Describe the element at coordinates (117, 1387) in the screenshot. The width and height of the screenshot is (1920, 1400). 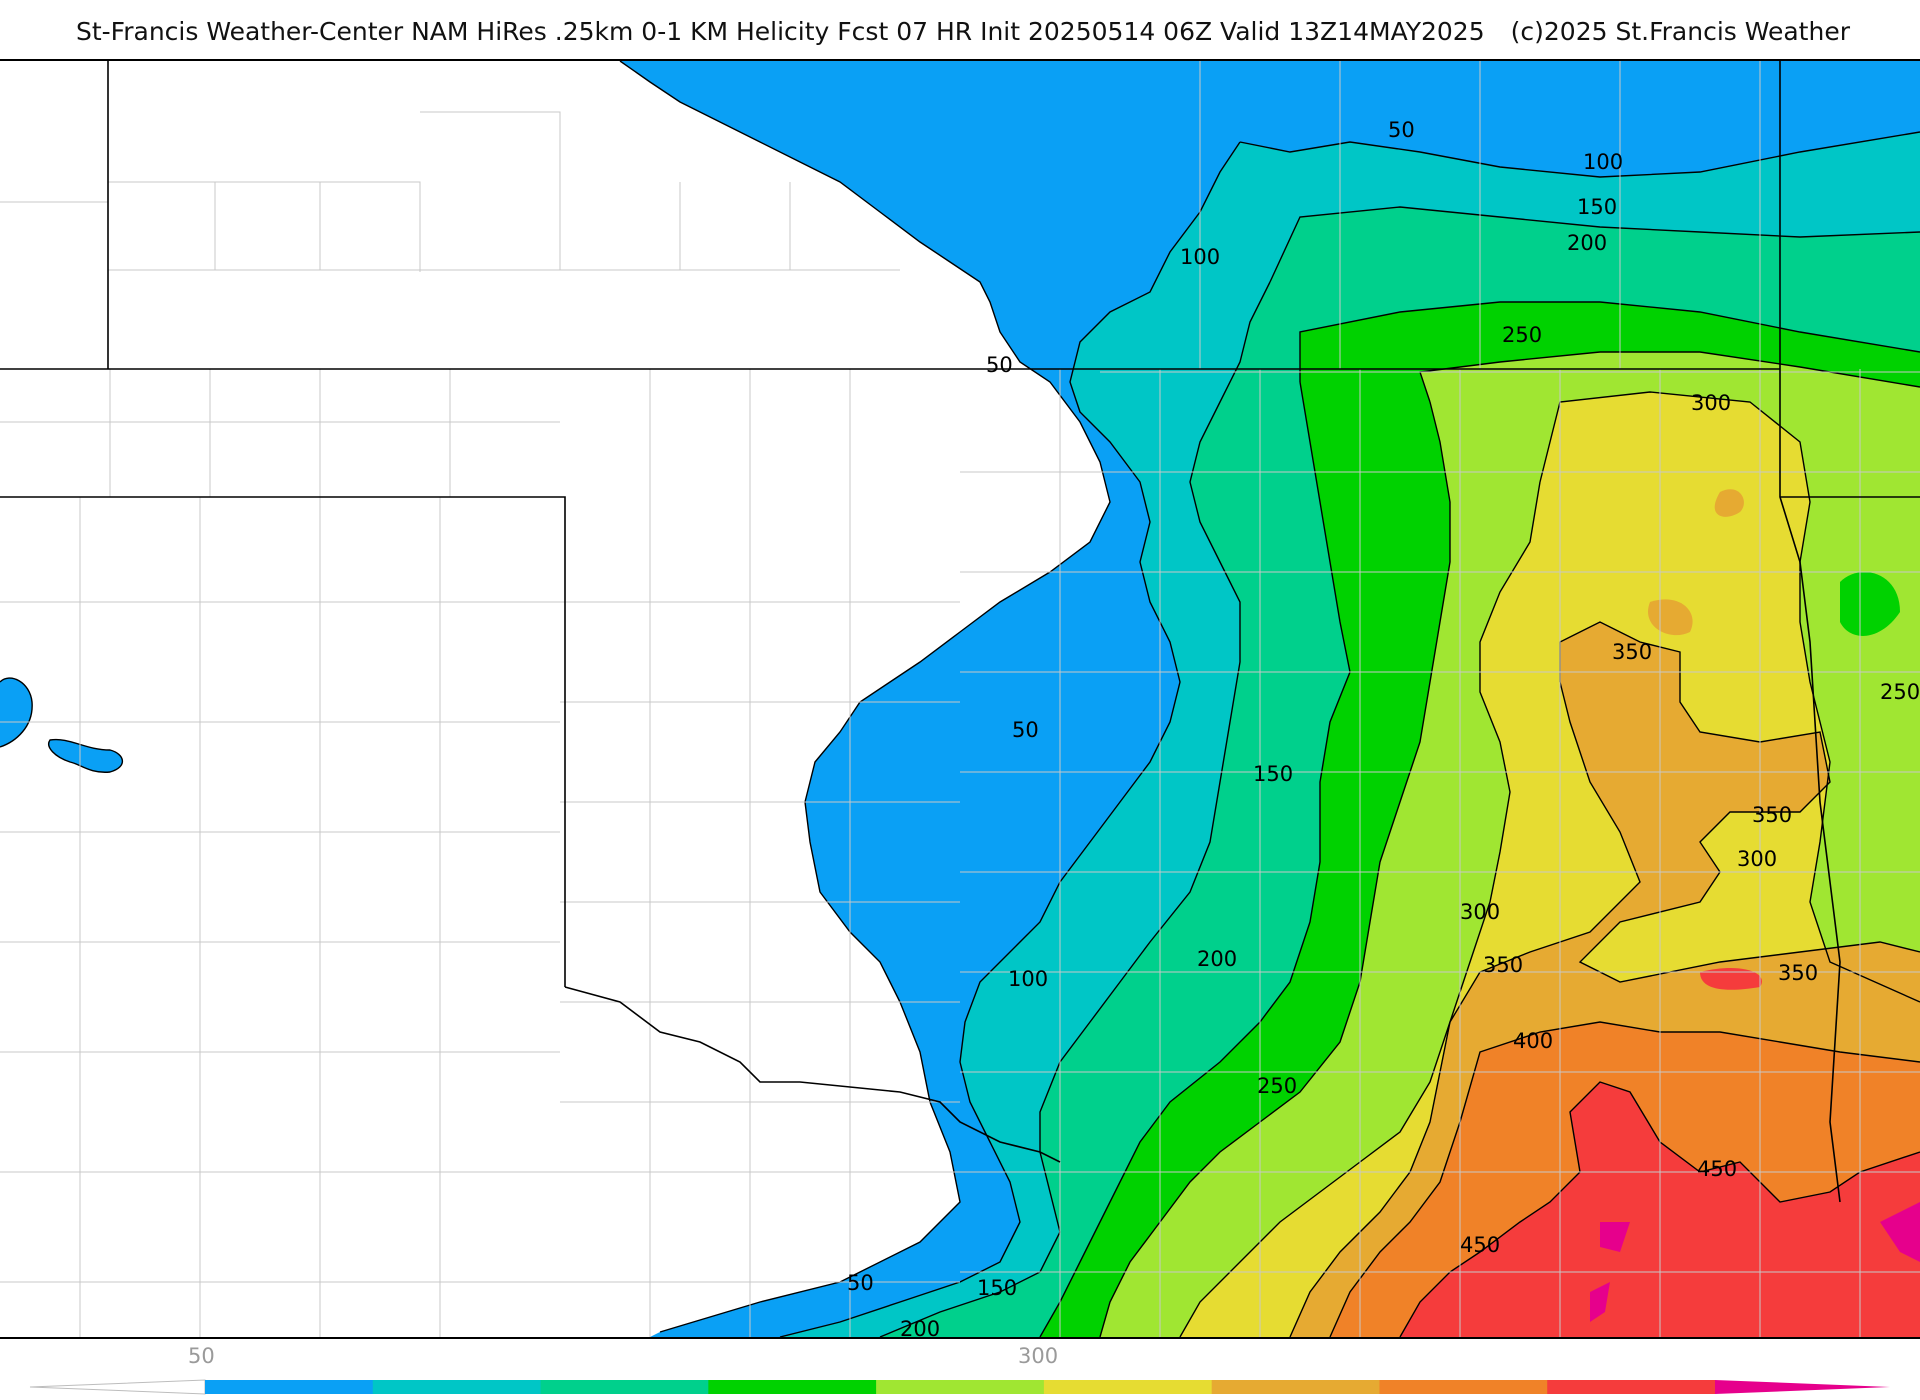
I see `colorbar-under-triangle` at that location.